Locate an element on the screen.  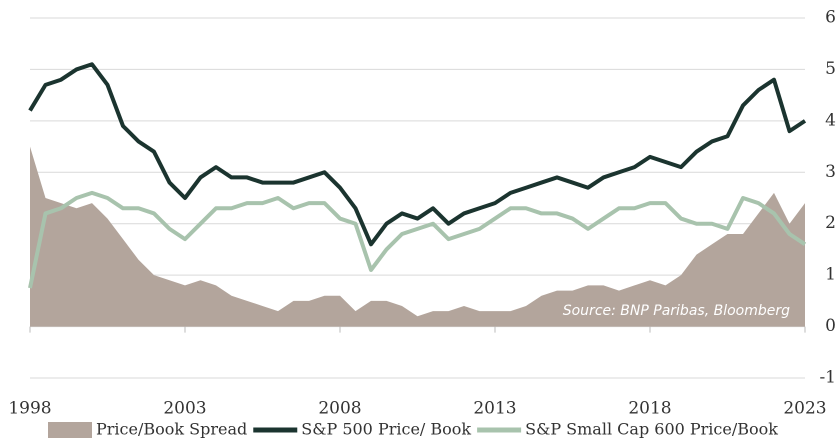
y-tick-label: -1 is located at coordinates (827, 378).